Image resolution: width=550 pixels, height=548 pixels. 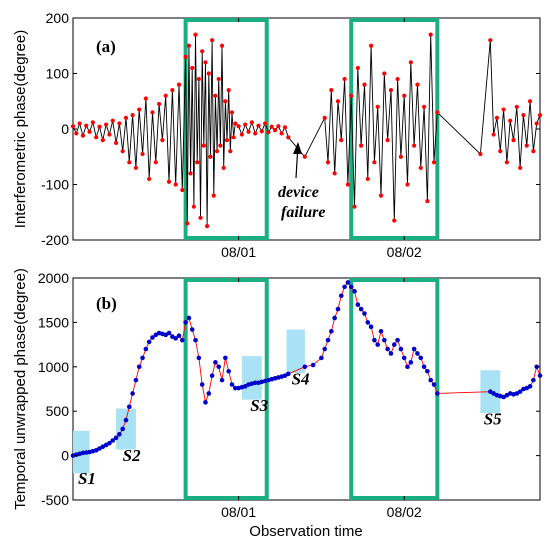 What do you see at coordinates (58, 18) in the screenshot?
I see `y-tick-label: 200` at bounding box center [58, 18].